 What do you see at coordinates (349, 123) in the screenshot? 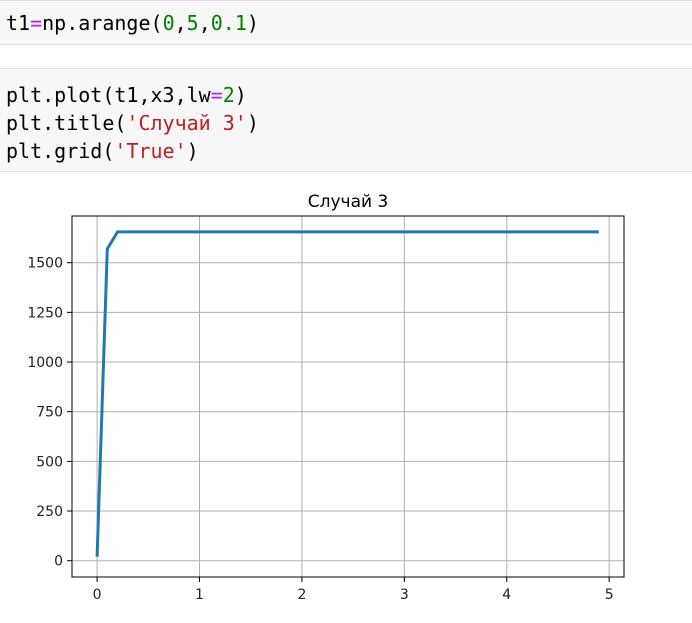
I see `code-line: plt.title('Случай 3')` at bounding box center [349, 123].